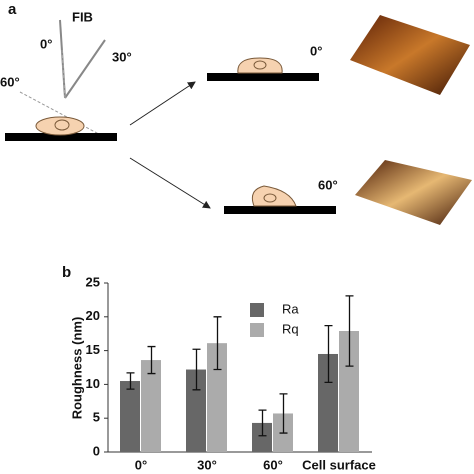 This screenshot has width=474, height=474. Describe the element at coordinates (290, 328) in the screenshot. I see `legend-label: Rq` at that location.